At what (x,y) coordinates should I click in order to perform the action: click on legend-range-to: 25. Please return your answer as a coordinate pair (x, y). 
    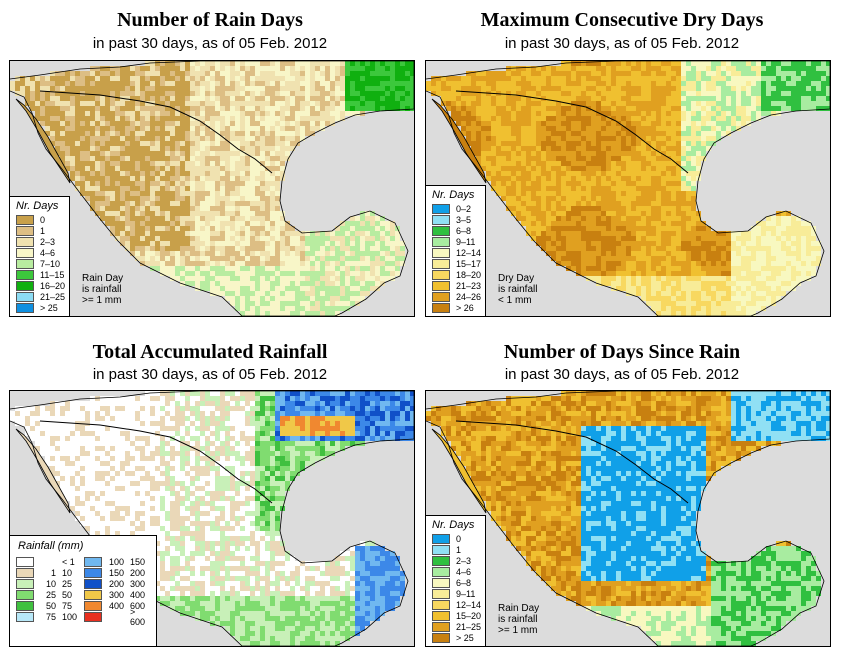
    Looking at the image, I should click on (67, 583).